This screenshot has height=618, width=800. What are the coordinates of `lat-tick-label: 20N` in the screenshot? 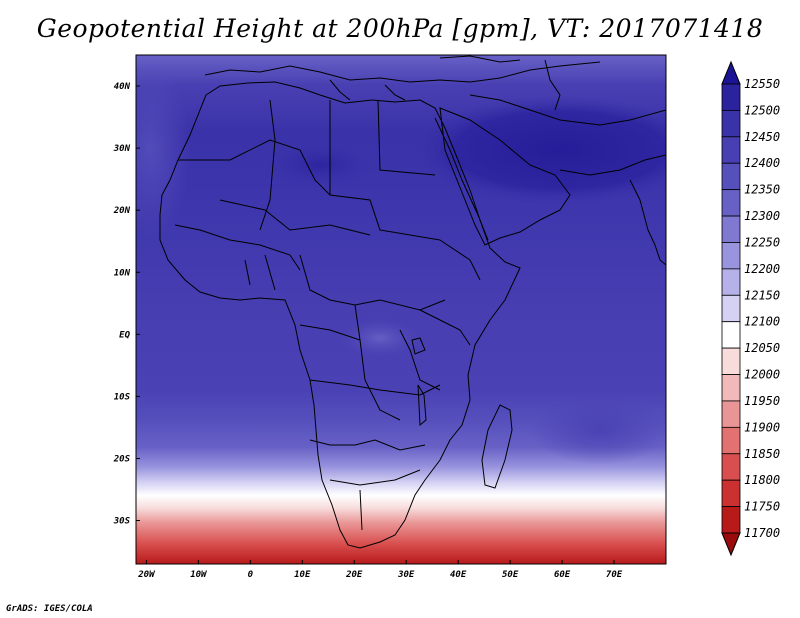 It's located at (122, 211).